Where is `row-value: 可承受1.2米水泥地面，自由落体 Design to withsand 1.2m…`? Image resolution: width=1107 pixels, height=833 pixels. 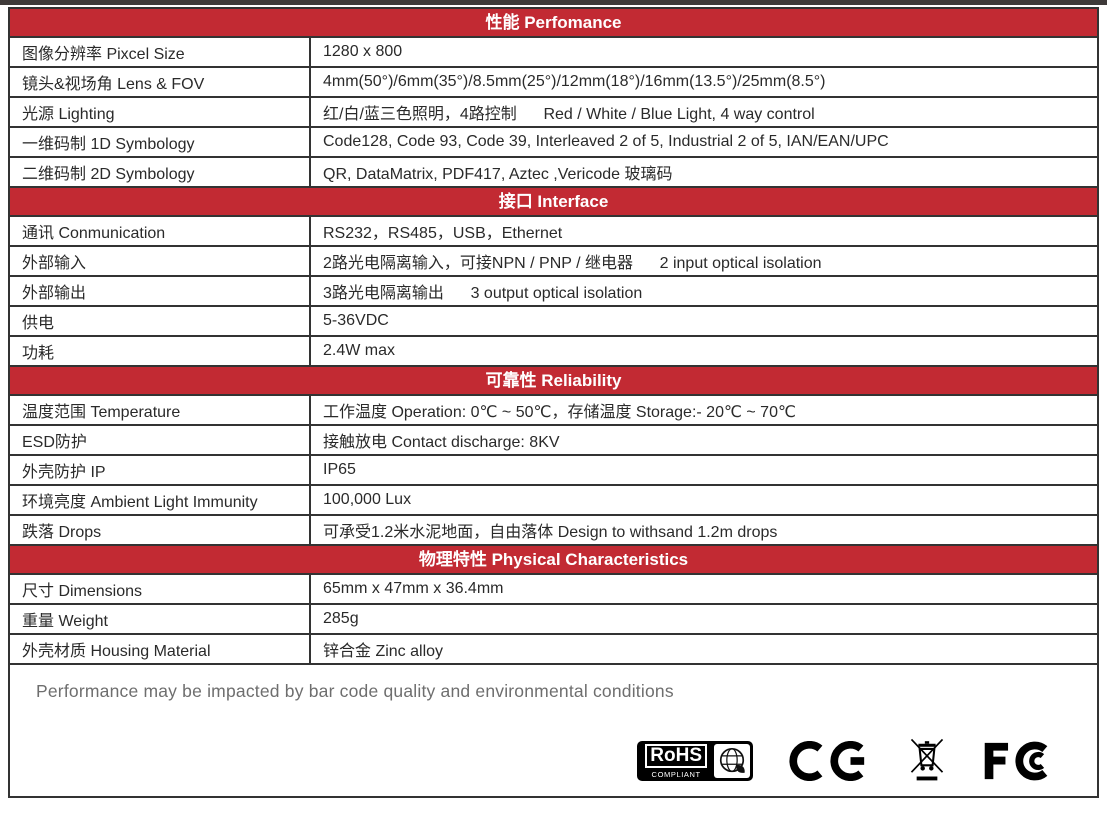
row-value: 可承受1.2米水泥地面，自由落体 Design to withsand 1.2m… is located at coordinates (550, 532).